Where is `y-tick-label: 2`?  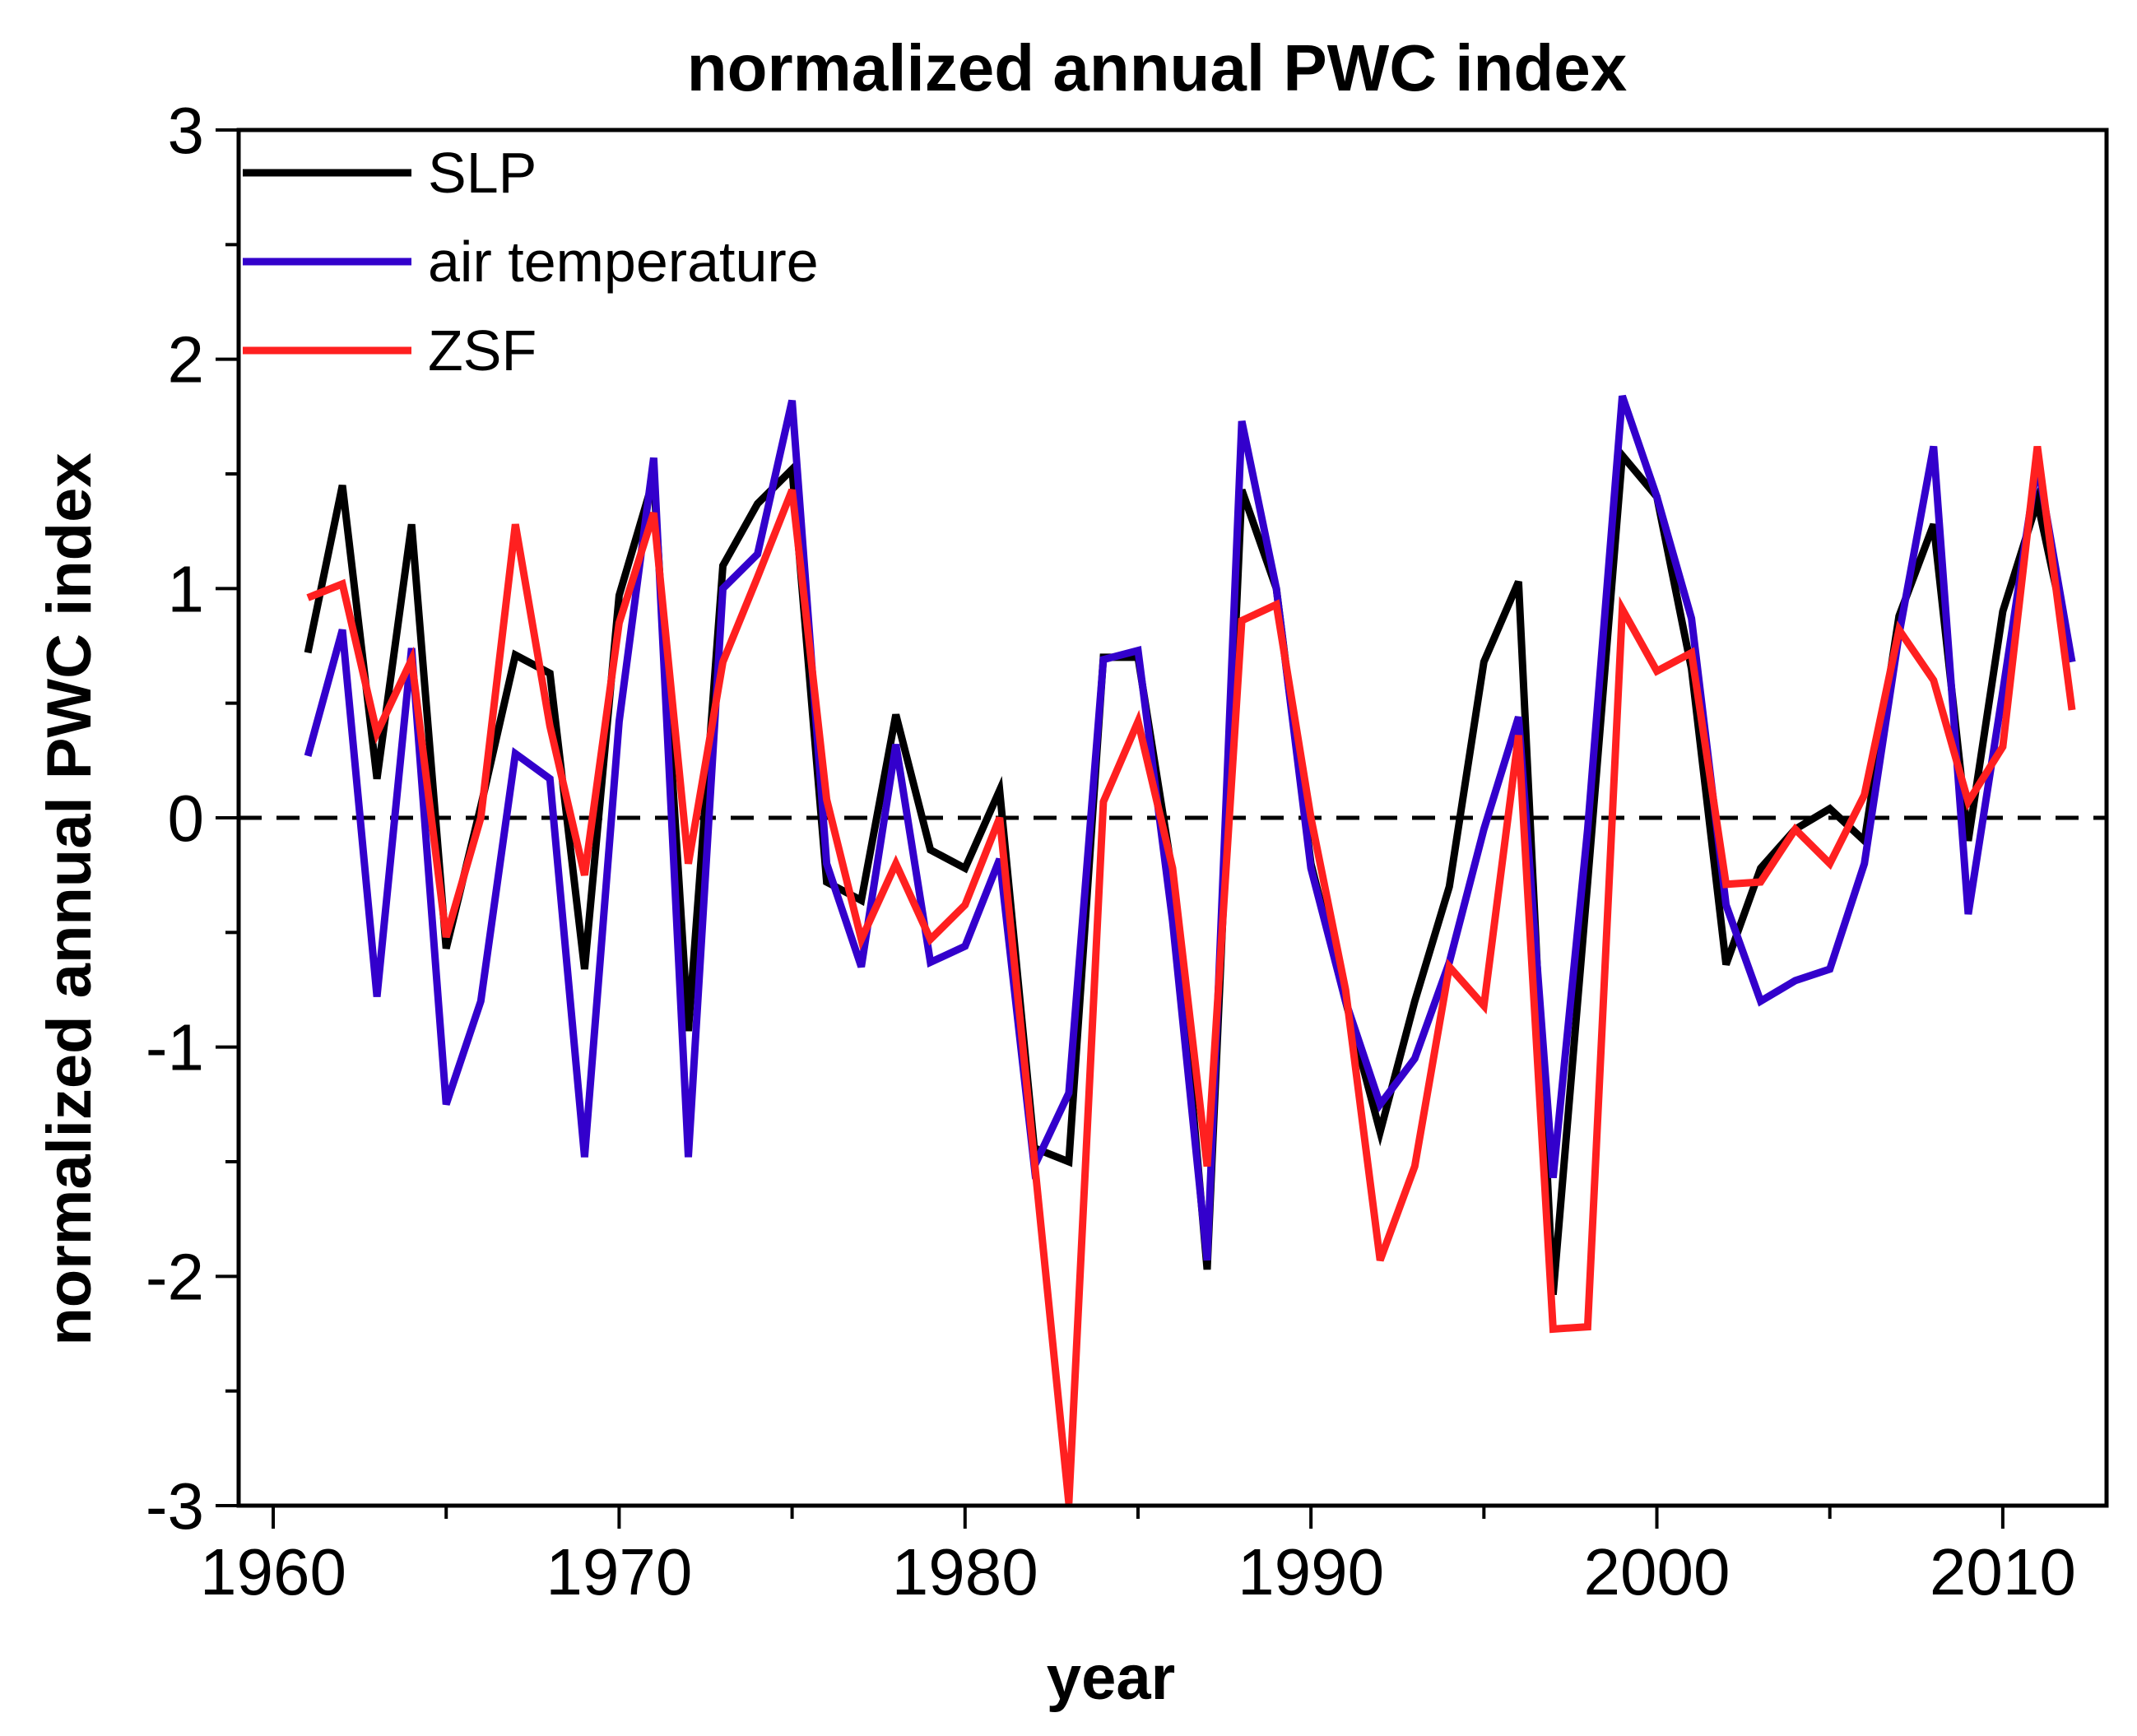
y-tick-label: 2 is located at coordinates (187, 360).